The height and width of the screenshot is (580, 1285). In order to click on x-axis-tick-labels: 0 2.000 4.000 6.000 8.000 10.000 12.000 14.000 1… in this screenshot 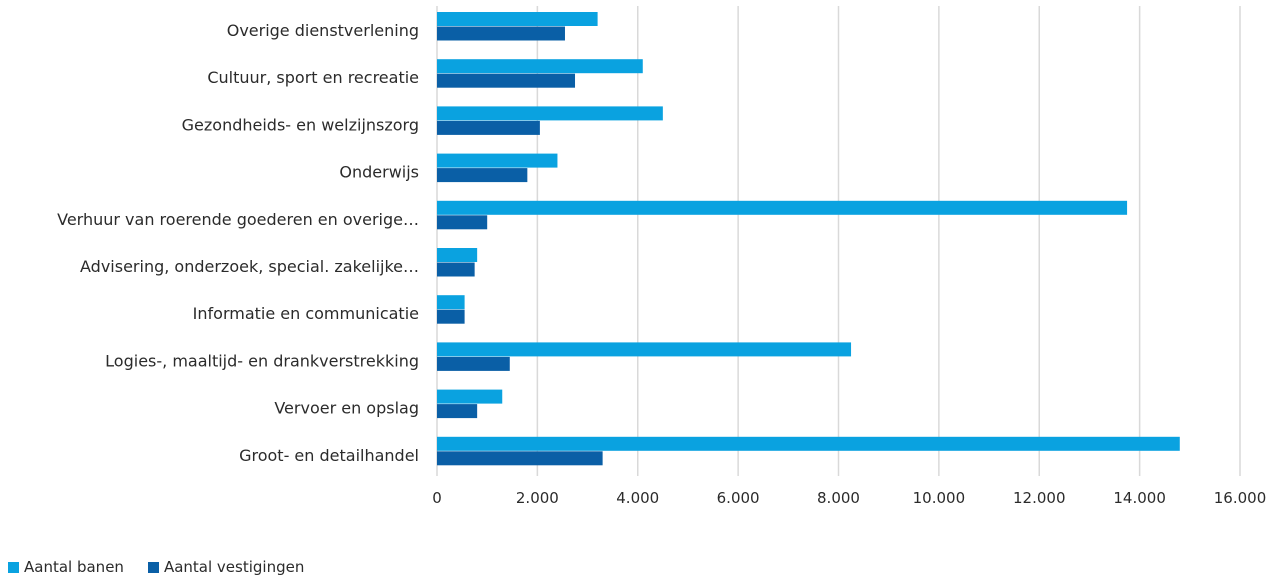, I will do `click(849, 498)`.